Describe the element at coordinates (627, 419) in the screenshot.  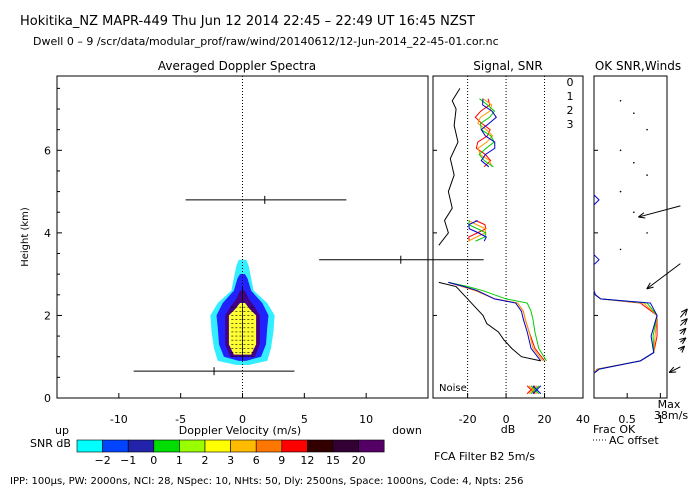
I see `frac-tick-label: 0.5` at that location.